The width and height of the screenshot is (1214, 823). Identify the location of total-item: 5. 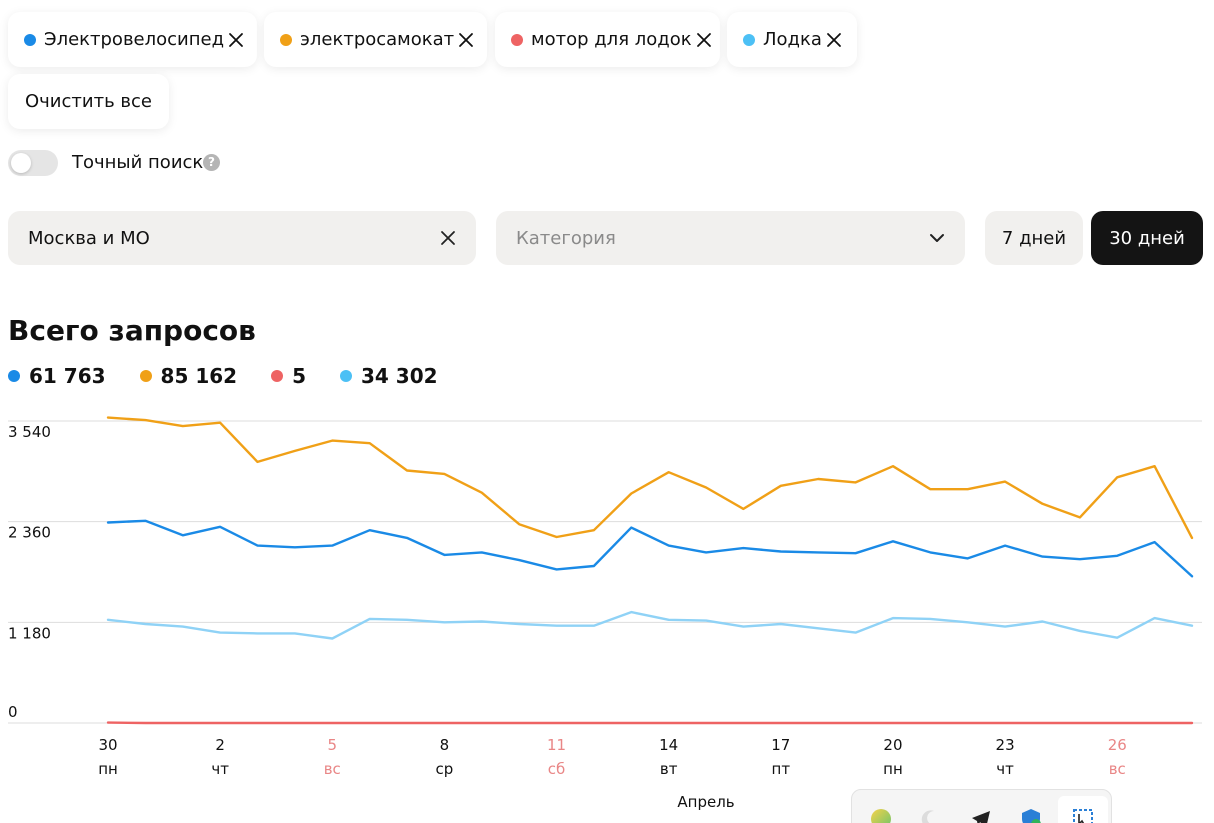
(288, 376).